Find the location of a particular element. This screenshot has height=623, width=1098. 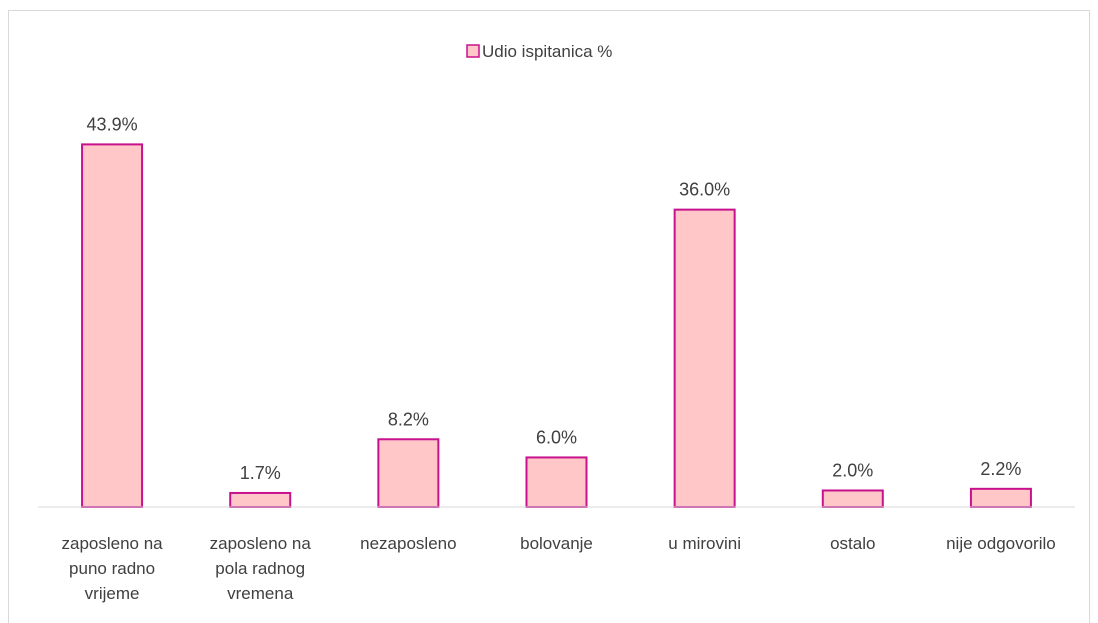

x-tick-label-line: bolovanje is located at coordinates (556, 543).